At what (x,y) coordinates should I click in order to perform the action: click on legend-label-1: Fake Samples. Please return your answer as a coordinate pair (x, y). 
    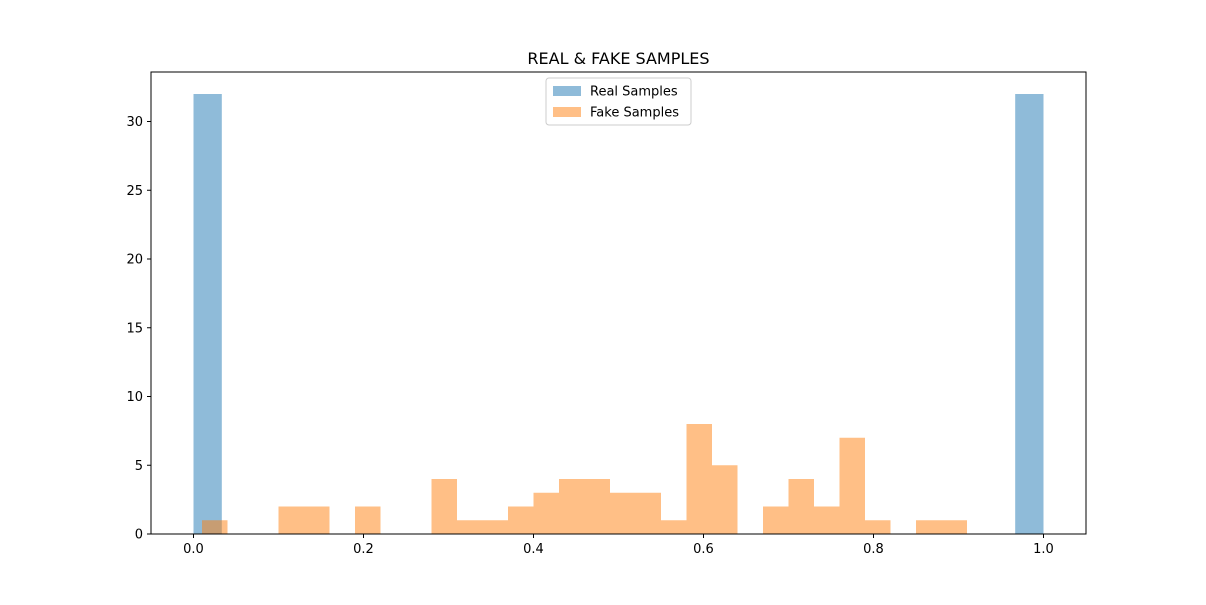
    Looking at the image, I should click on (634, 113).